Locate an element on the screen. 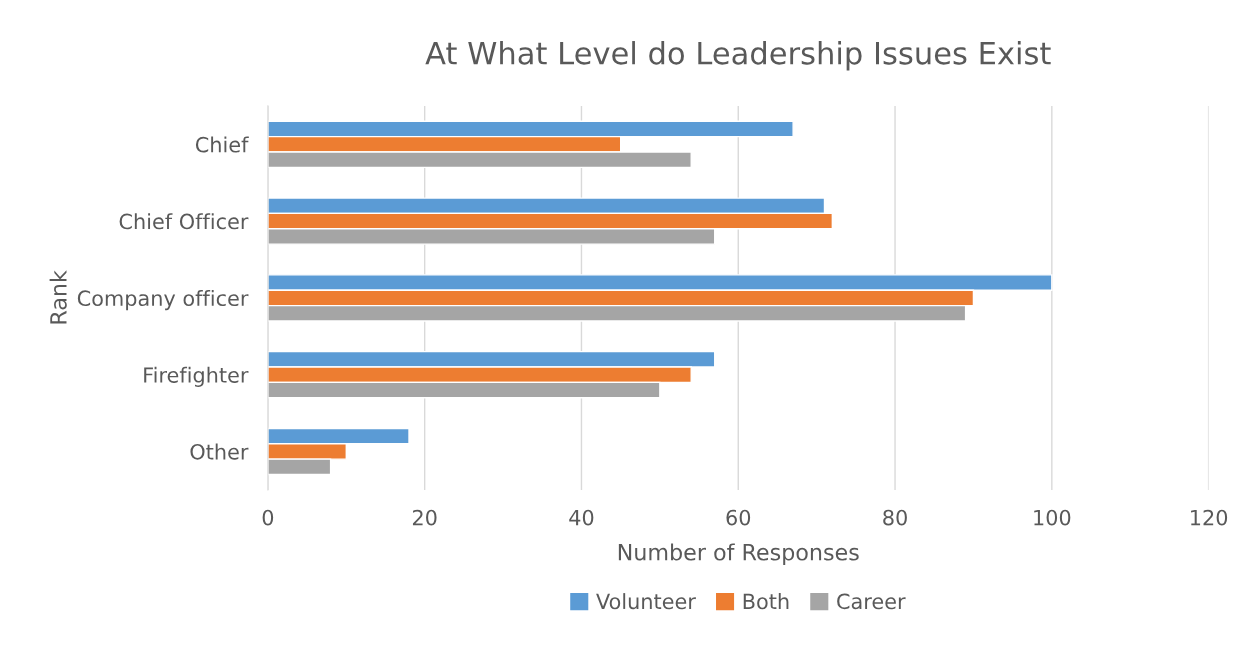 The image size is (1246, 662). y-tick-label: Firefighter is located at coordinates (196, 376).